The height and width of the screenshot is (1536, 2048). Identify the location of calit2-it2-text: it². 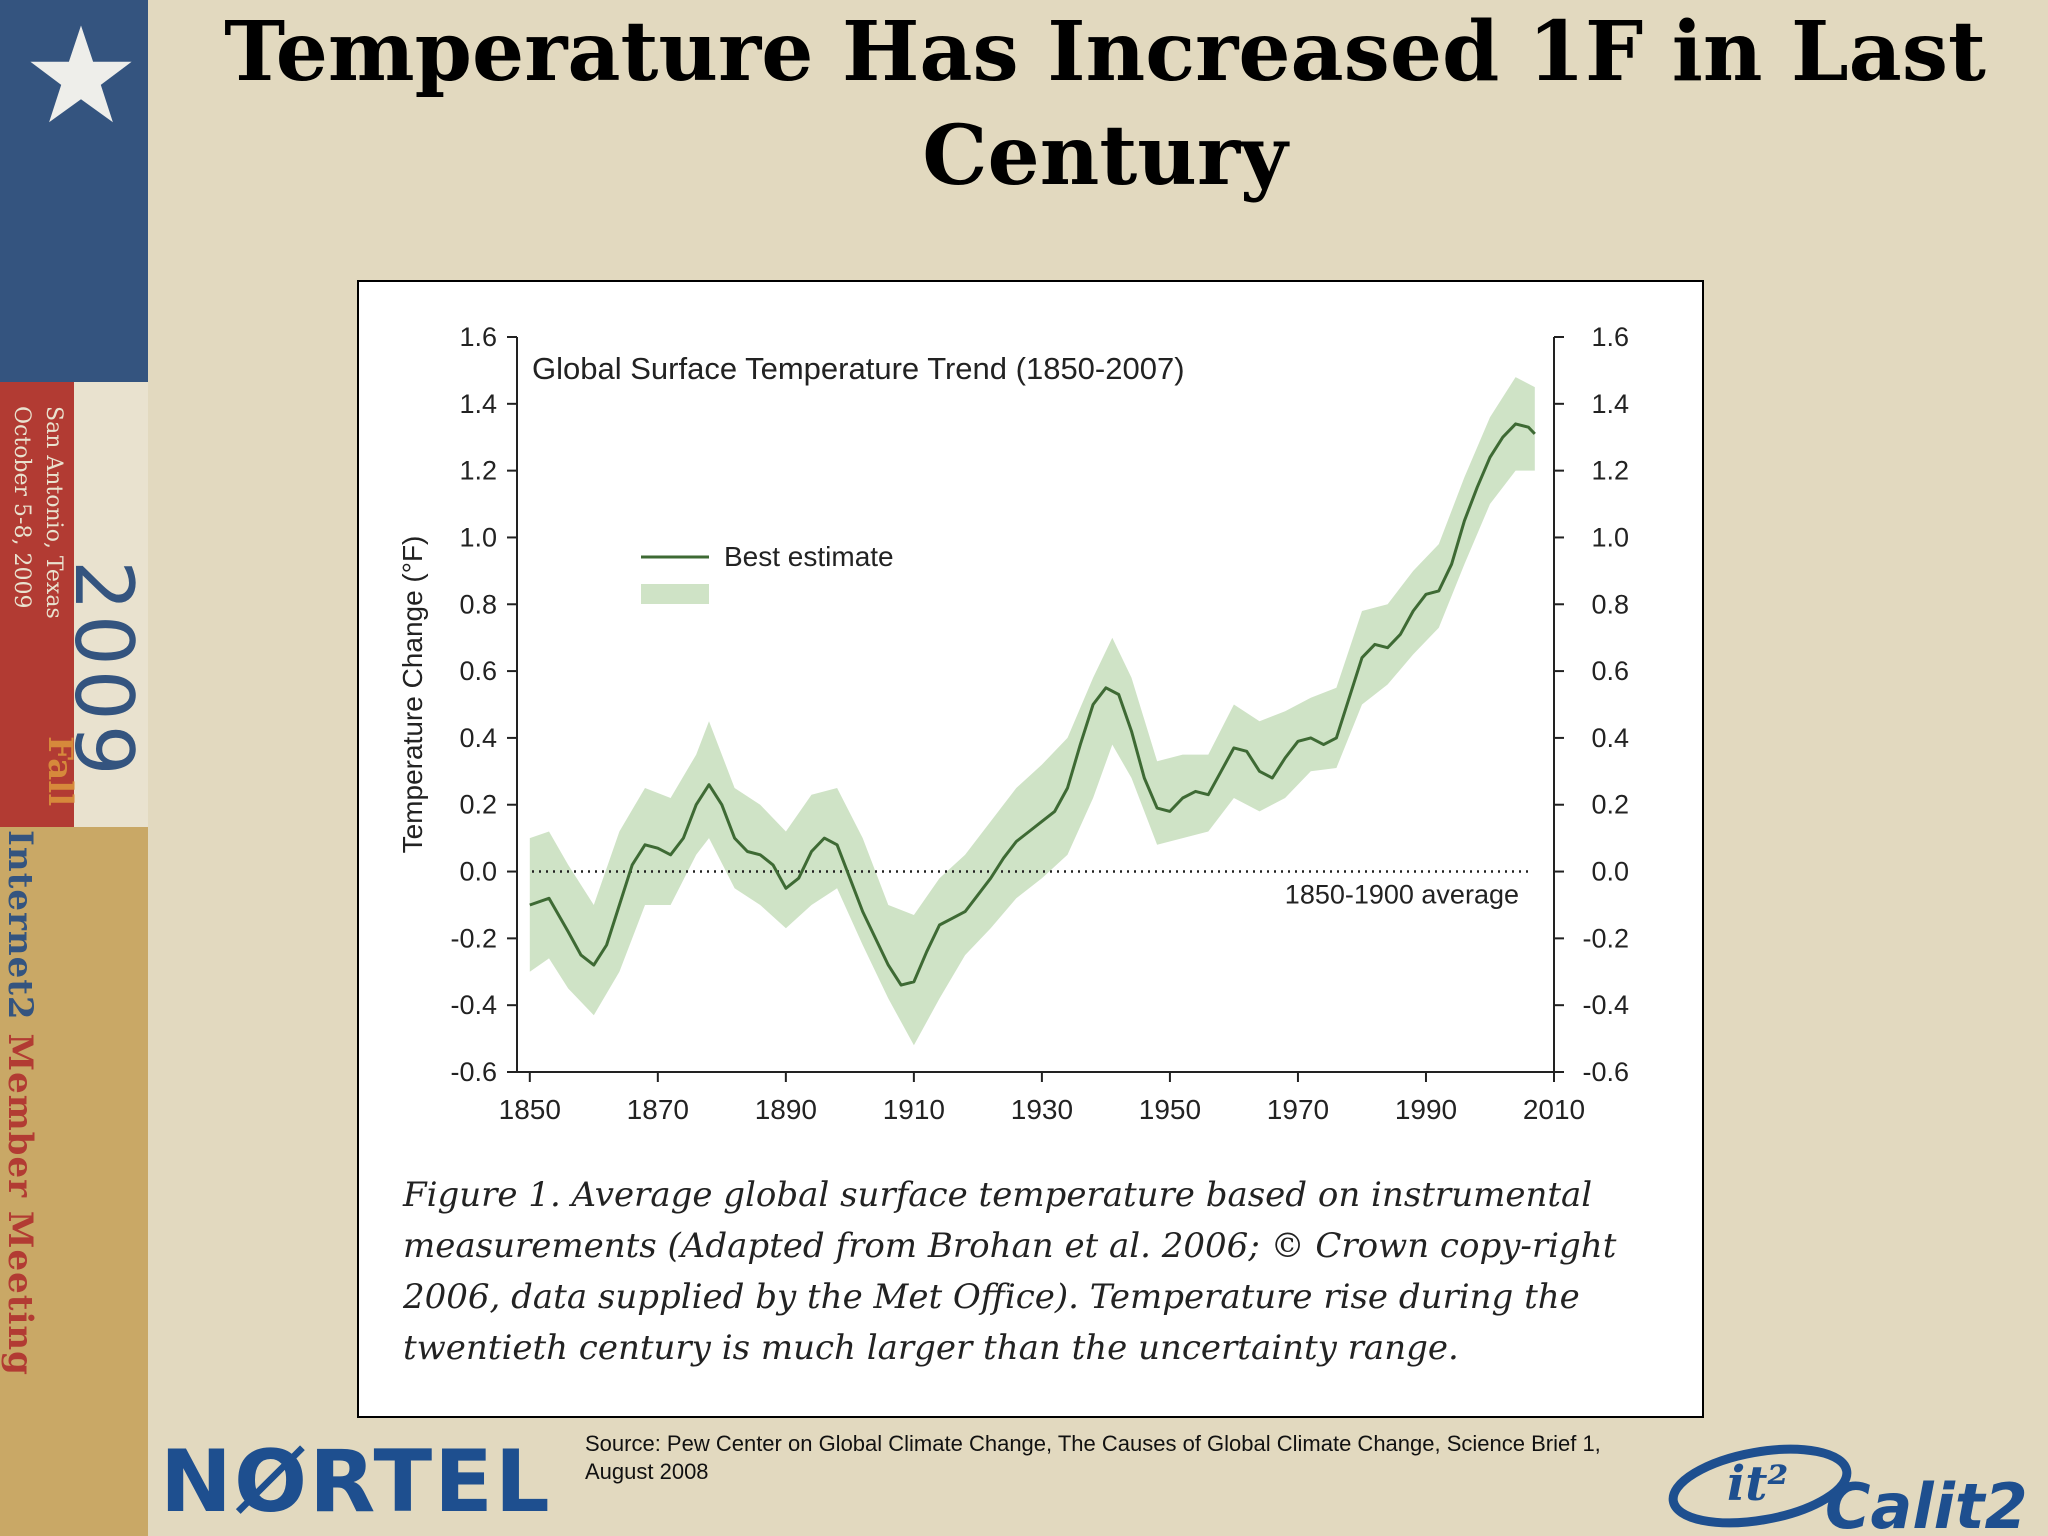
(1757, 1484).